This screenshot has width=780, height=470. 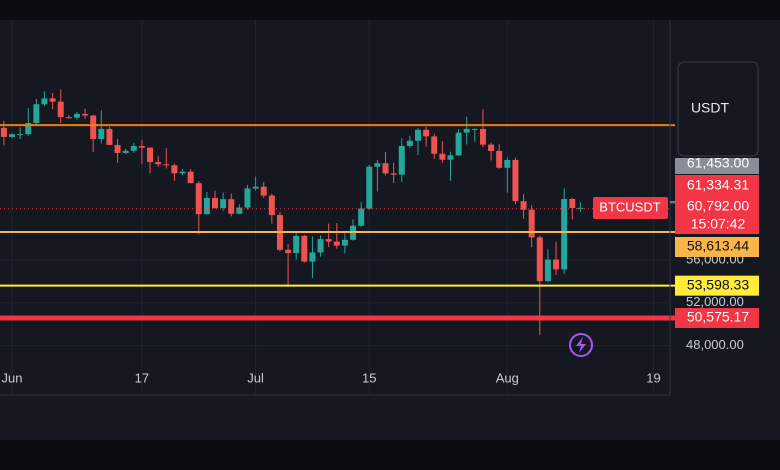 I want to click on price-tag, so click(x=717, y=204).